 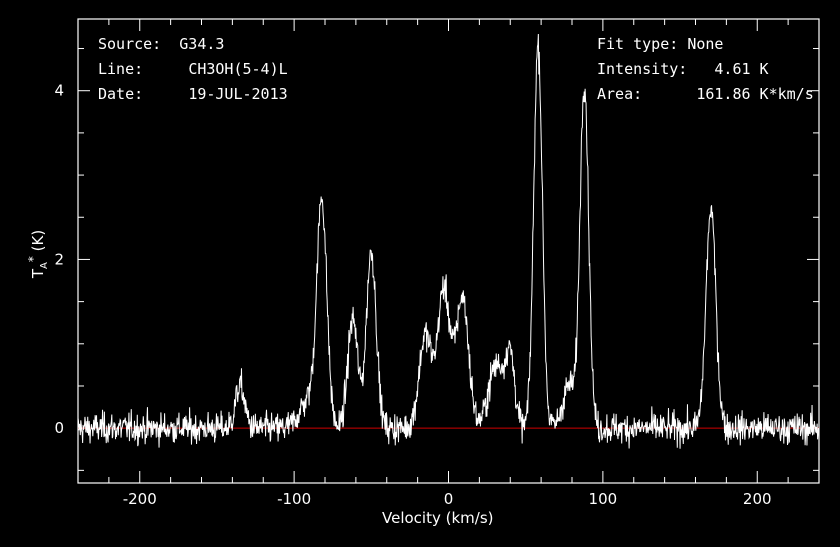 What do you see at coordinates (642, 69) in the screenshot?
I see `intensity-label: Intensity:` at bounding box center [642, 69].